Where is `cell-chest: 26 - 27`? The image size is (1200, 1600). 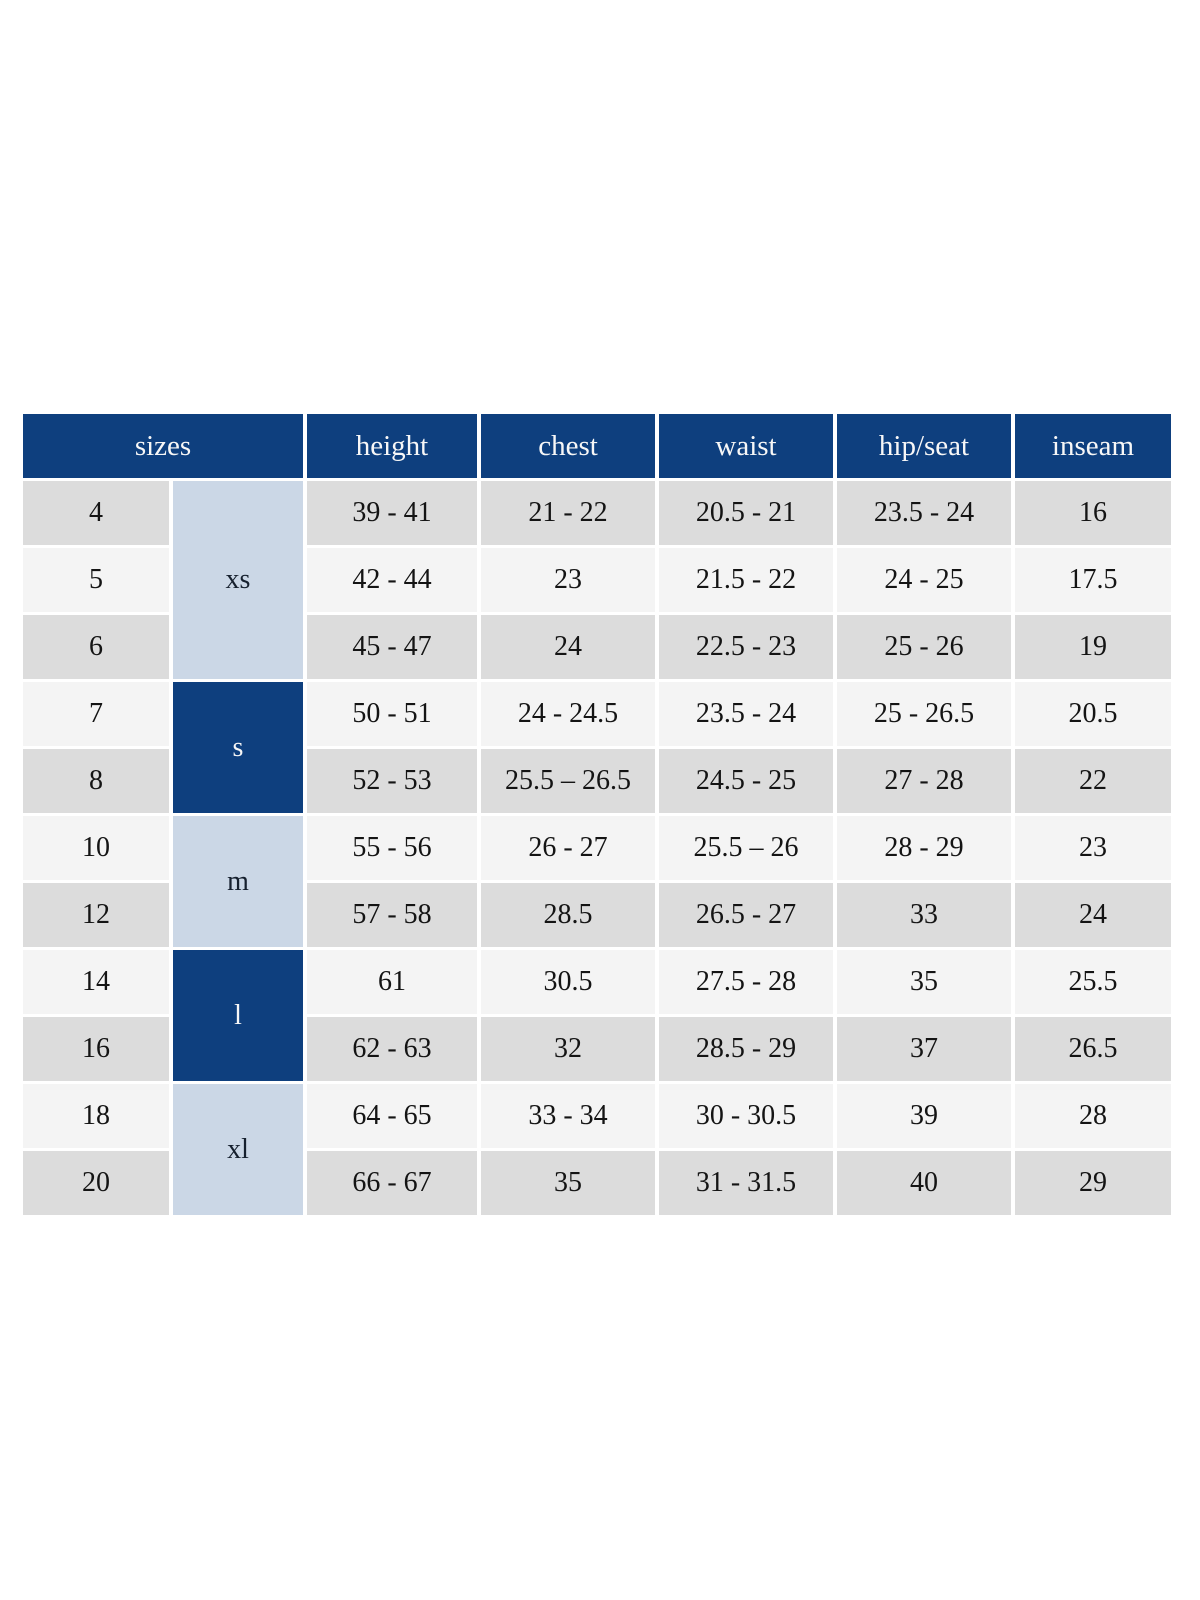
cell-chest: 26 - 27 is located at coordinates (568, 848).